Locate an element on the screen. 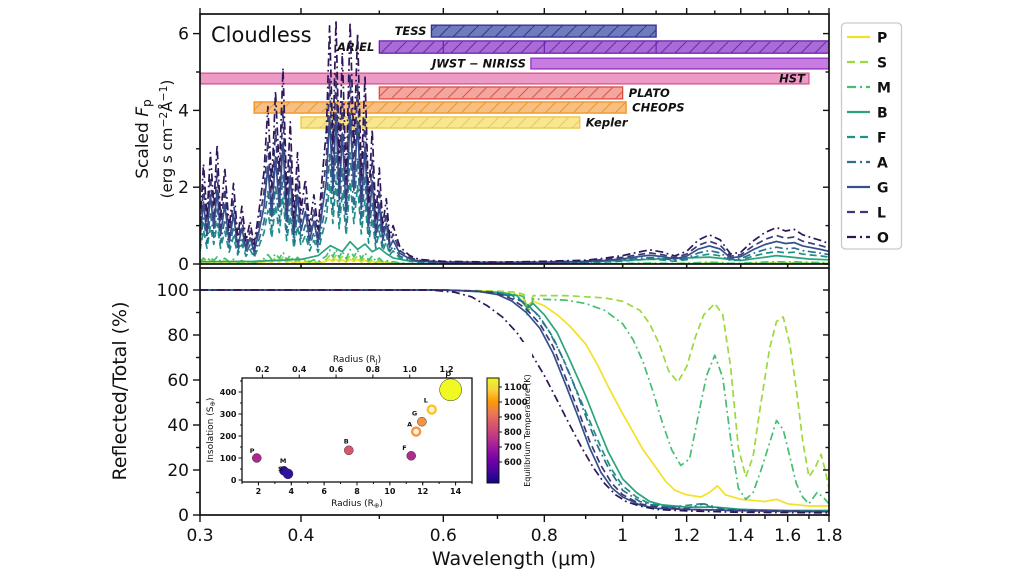 This screenshot has height=575, width=1024. colorbar-tick-label: 1100 is located at coordinates (516, 388).